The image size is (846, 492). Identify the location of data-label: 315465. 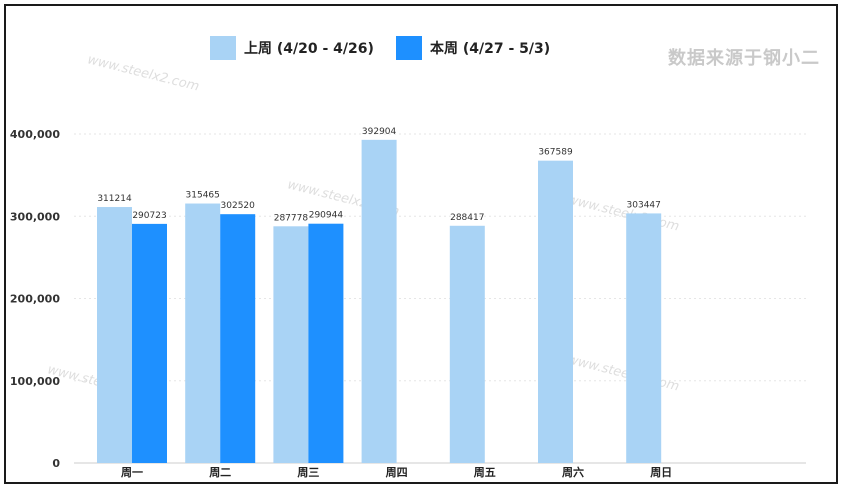
(203, 196).